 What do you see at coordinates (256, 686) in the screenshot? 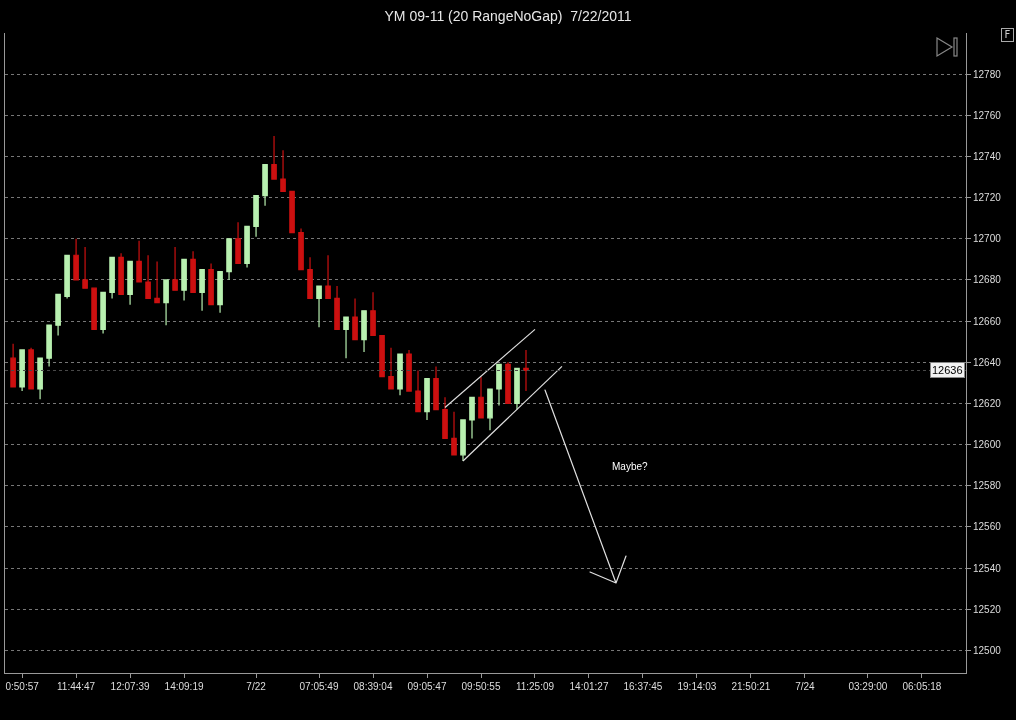
I see `x-tick-label: 7/22` at bounding box center [256, 686].